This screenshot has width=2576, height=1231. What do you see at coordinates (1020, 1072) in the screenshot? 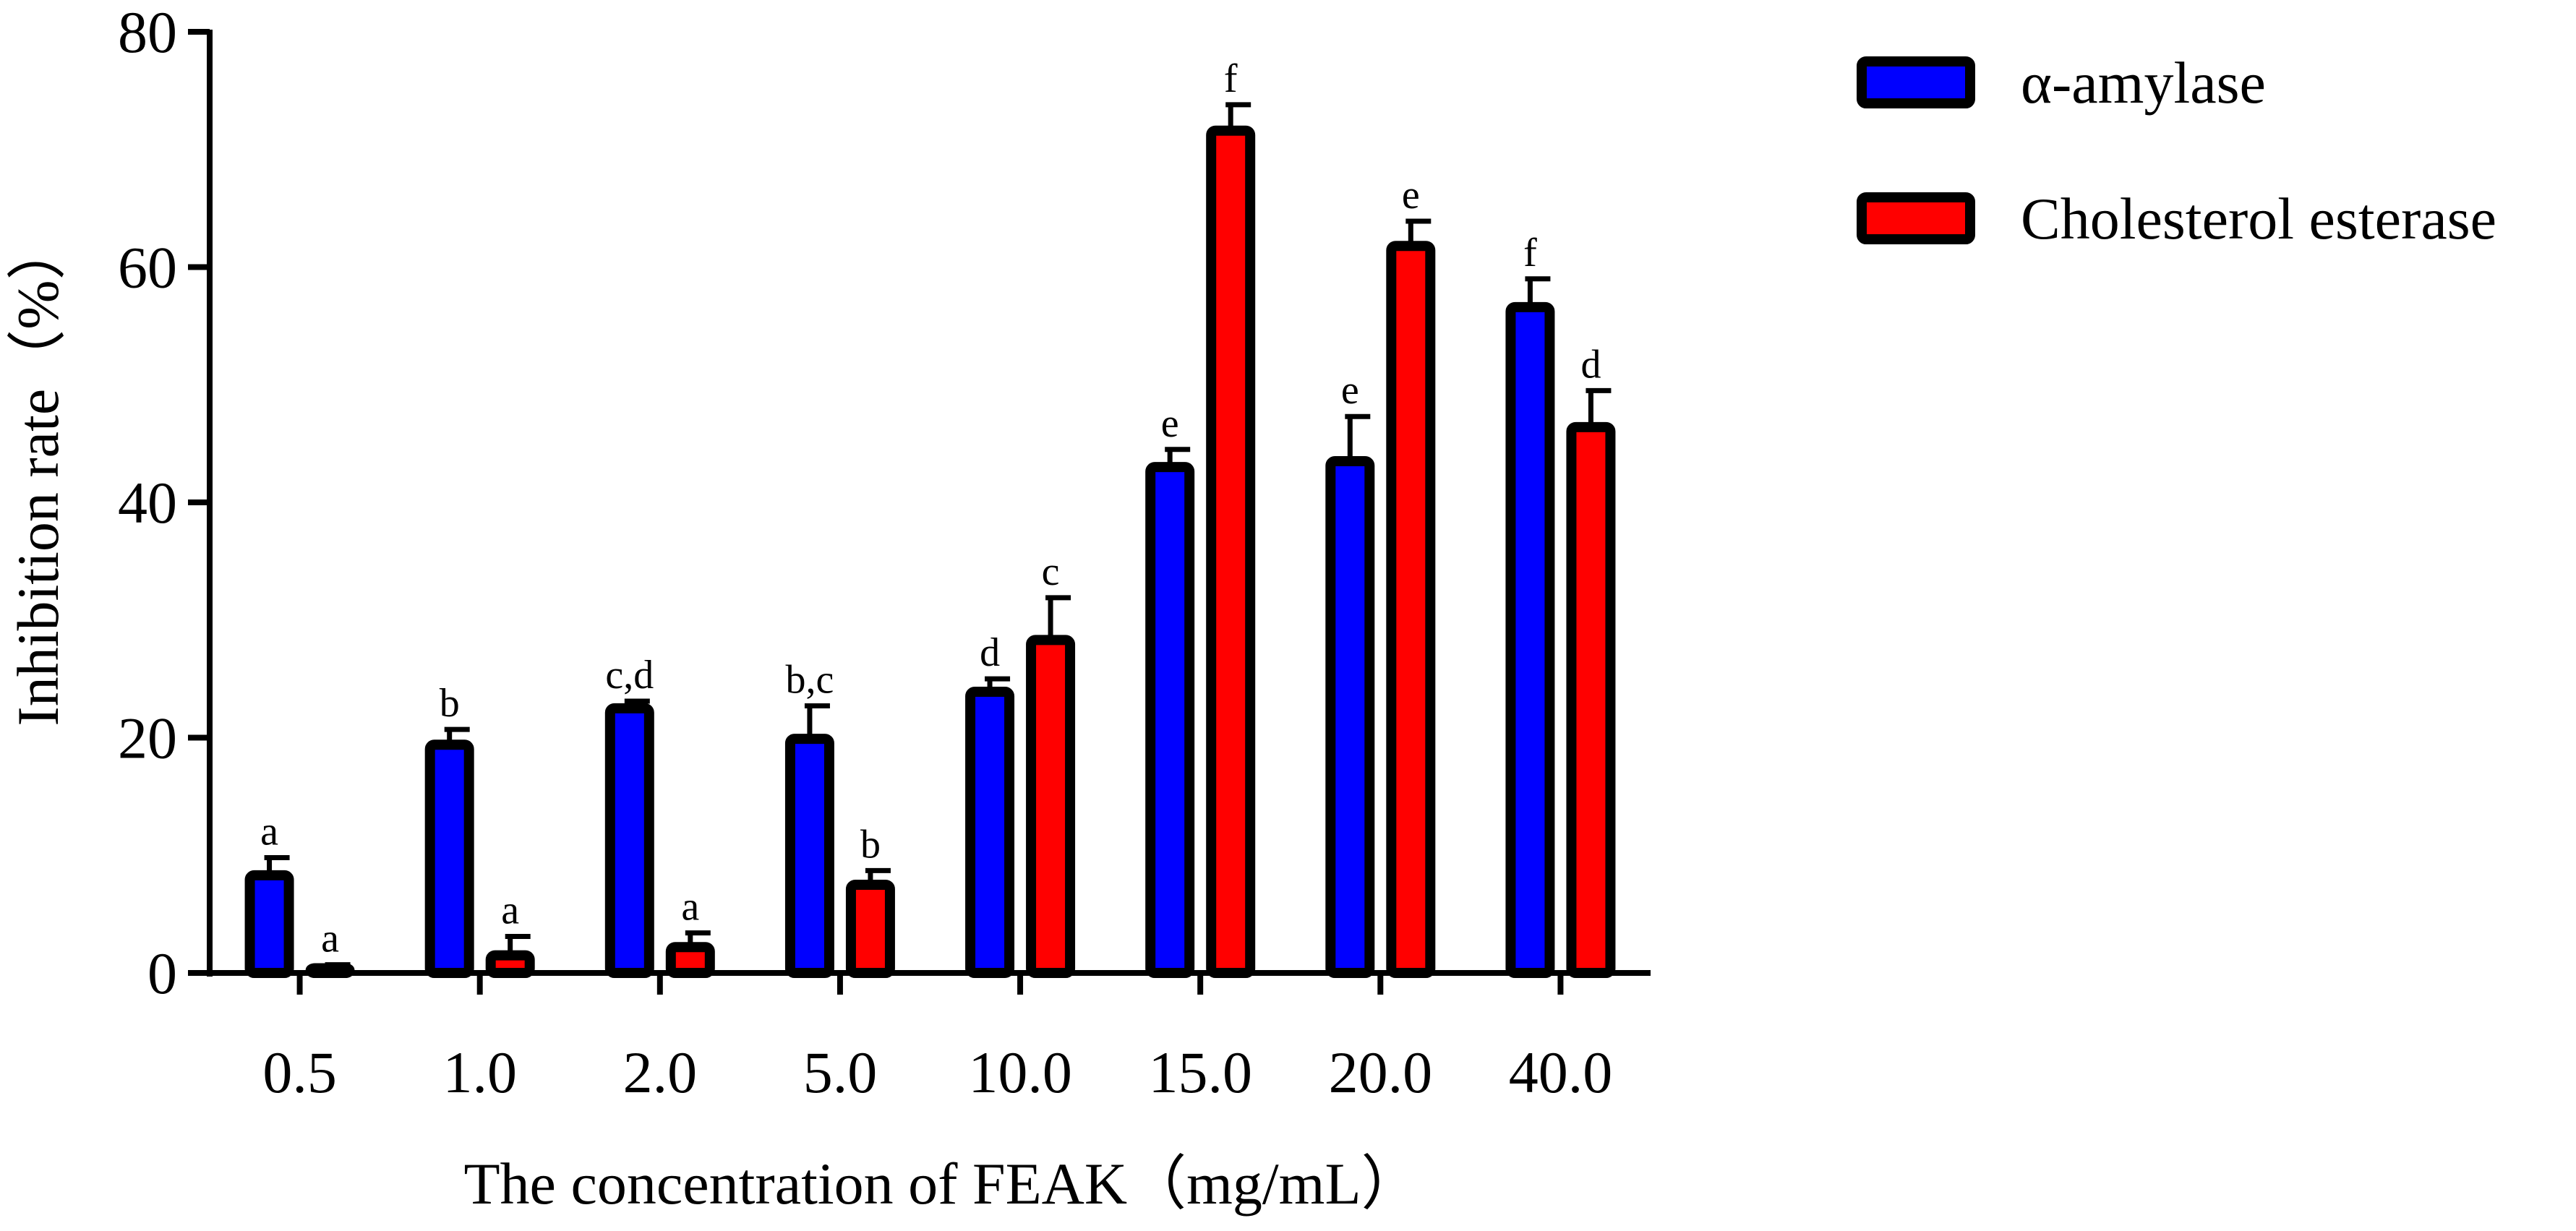
I see `x-tick-label: 10.0` at bounding box center [1020, 1072].